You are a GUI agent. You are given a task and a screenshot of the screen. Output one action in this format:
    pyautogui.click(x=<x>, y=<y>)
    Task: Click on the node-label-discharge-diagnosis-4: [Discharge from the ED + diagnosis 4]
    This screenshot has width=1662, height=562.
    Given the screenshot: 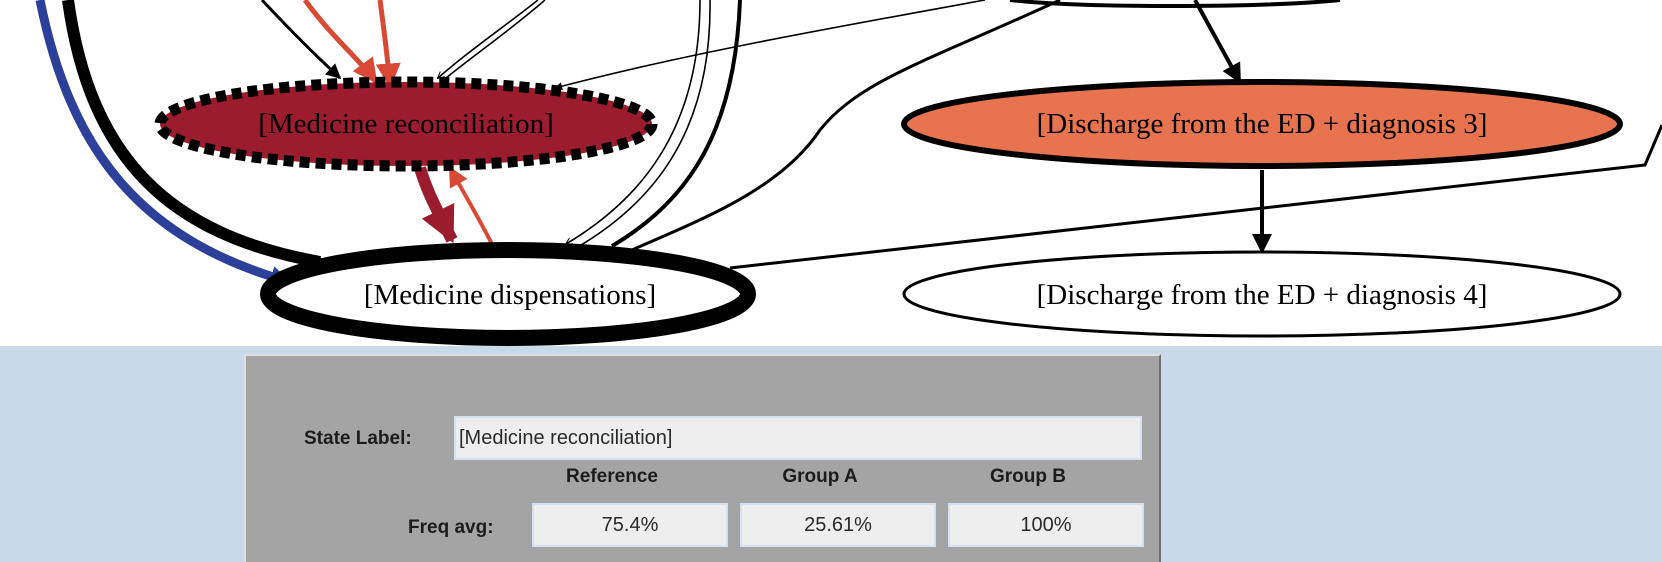 What is the action you would take?
    pyautogui.click(x=1262, y=295)
    